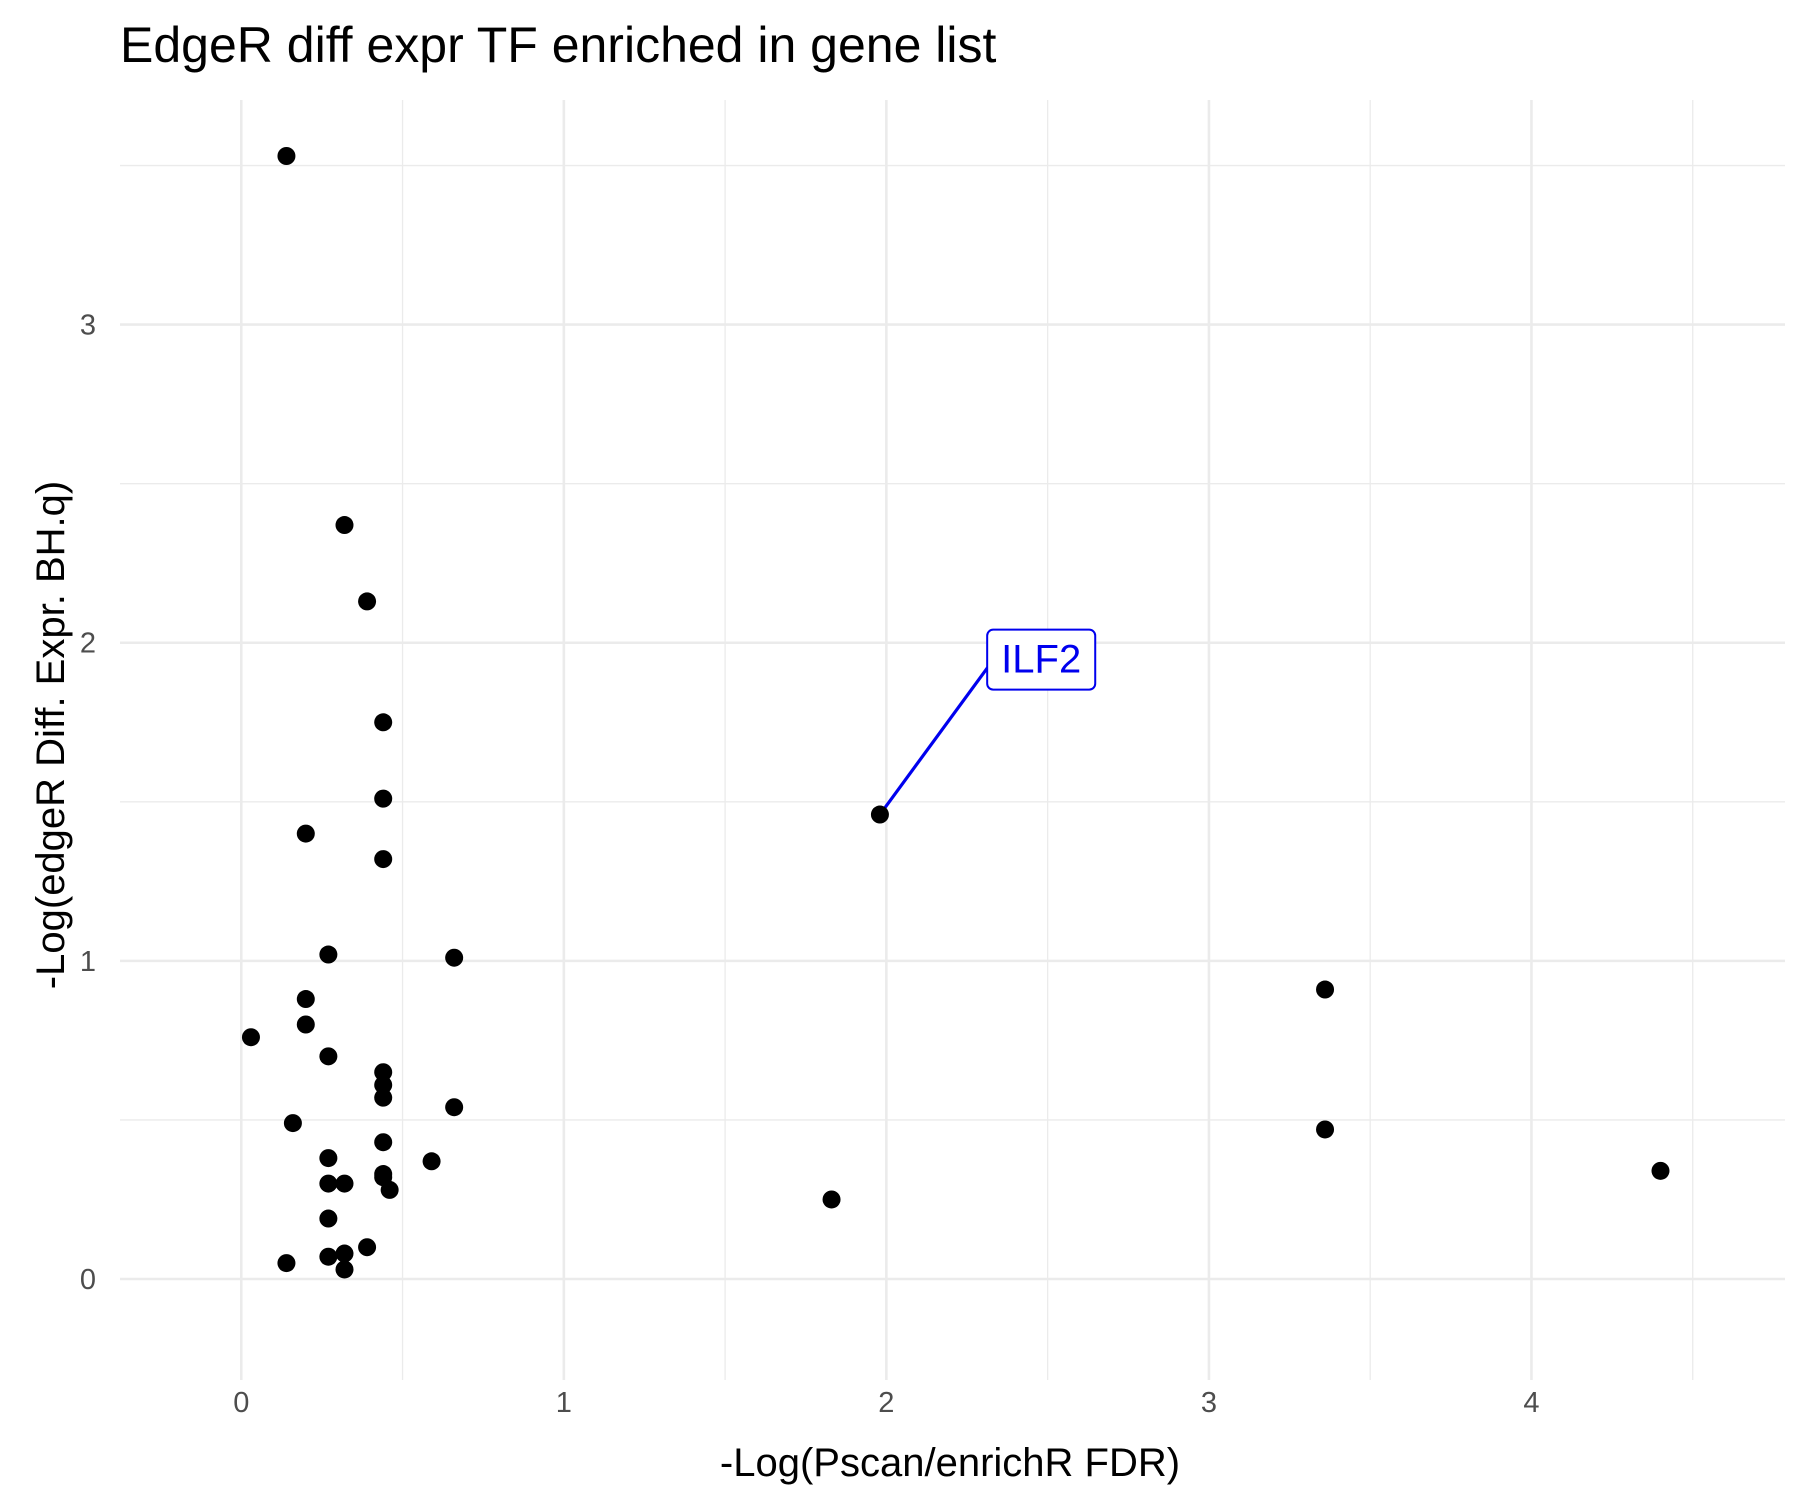 The image size is (1800, 1500). What do you see at coordinates (1531, 1403) in the screenshot?
I see `x-tick-label: 4` at bounding box center [1531, 1403].